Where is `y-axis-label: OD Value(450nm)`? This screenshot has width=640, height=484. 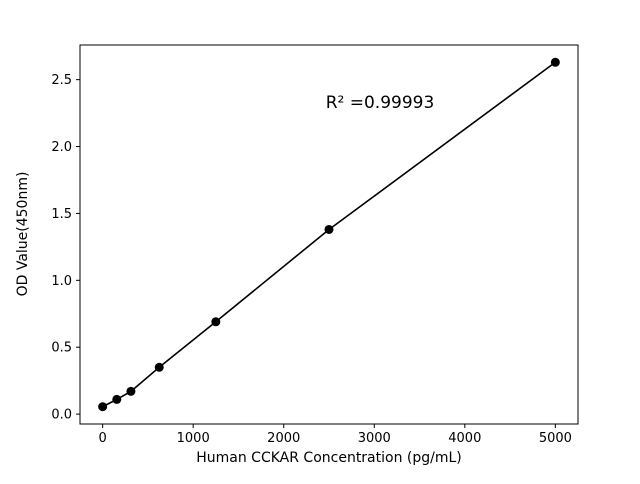
y-axis-label: OD Value(450nm) is located at coordinates (23, 234).